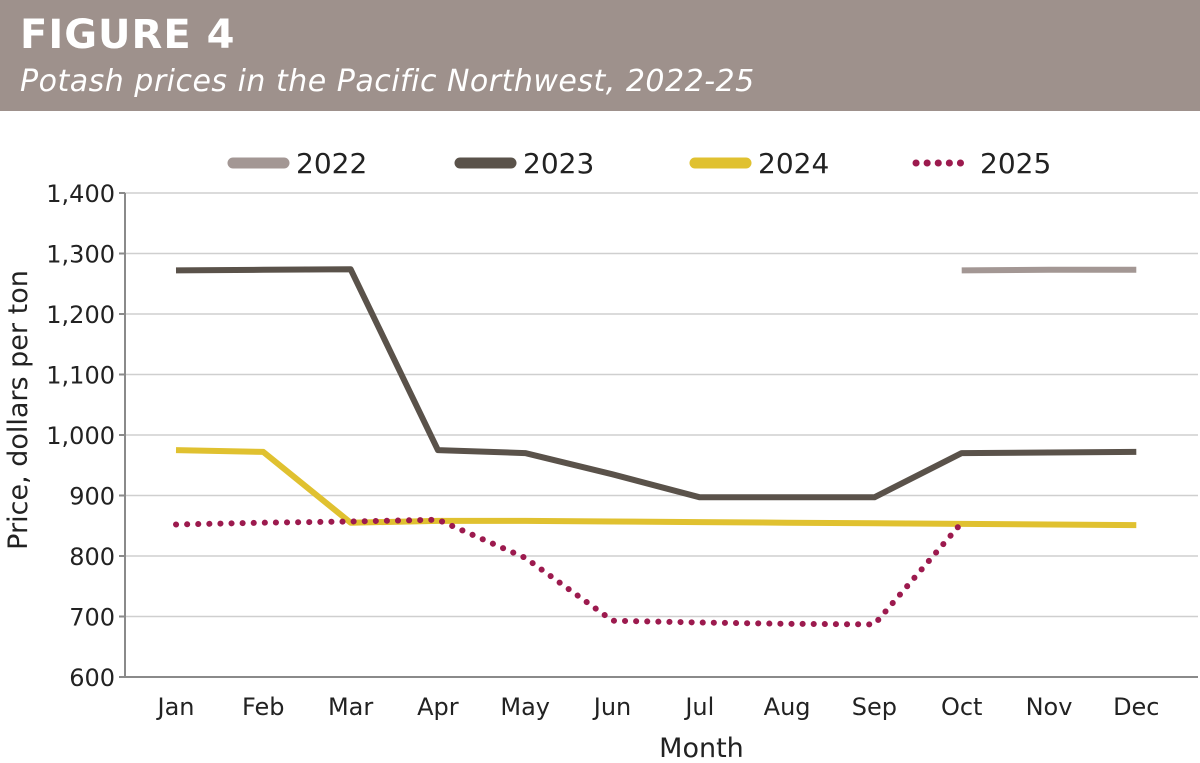 This screenshot has height=763, width=1200. Describe the element at coordinates (793, 163) in the screenshot. I see `legend-label-2024: 2024` at that location.